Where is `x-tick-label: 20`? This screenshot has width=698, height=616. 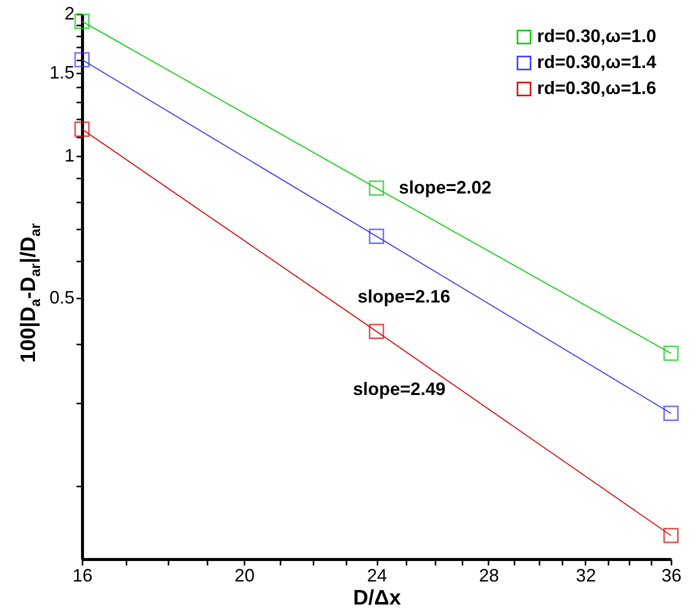
x-tick-label: 20 is located at coordinates (244, 576).